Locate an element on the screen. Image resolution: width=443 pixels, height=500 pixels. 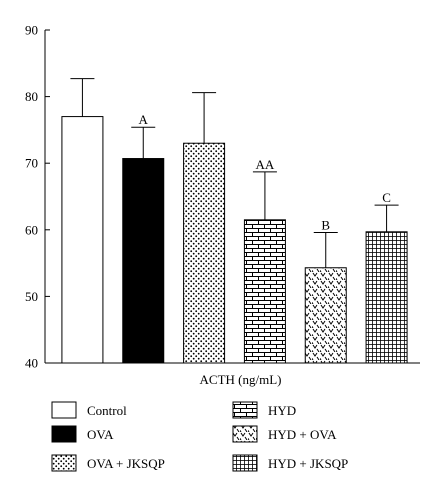
y-tick-label: 90 is located at coordinates (31, 30).